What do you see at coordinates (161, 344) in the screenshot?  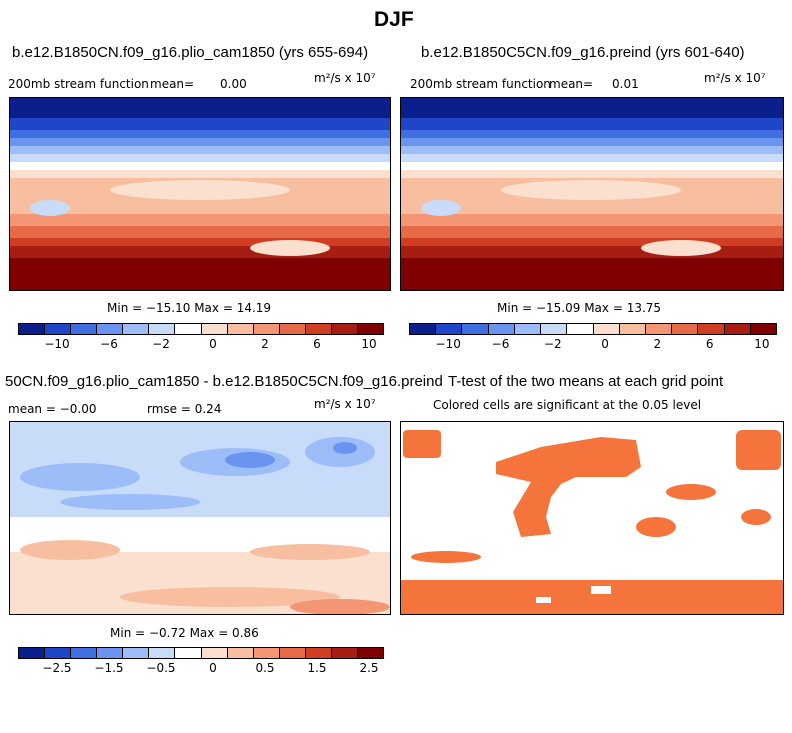 I see `colorbar-tick-label: −2` at bounding box center [161, 344].